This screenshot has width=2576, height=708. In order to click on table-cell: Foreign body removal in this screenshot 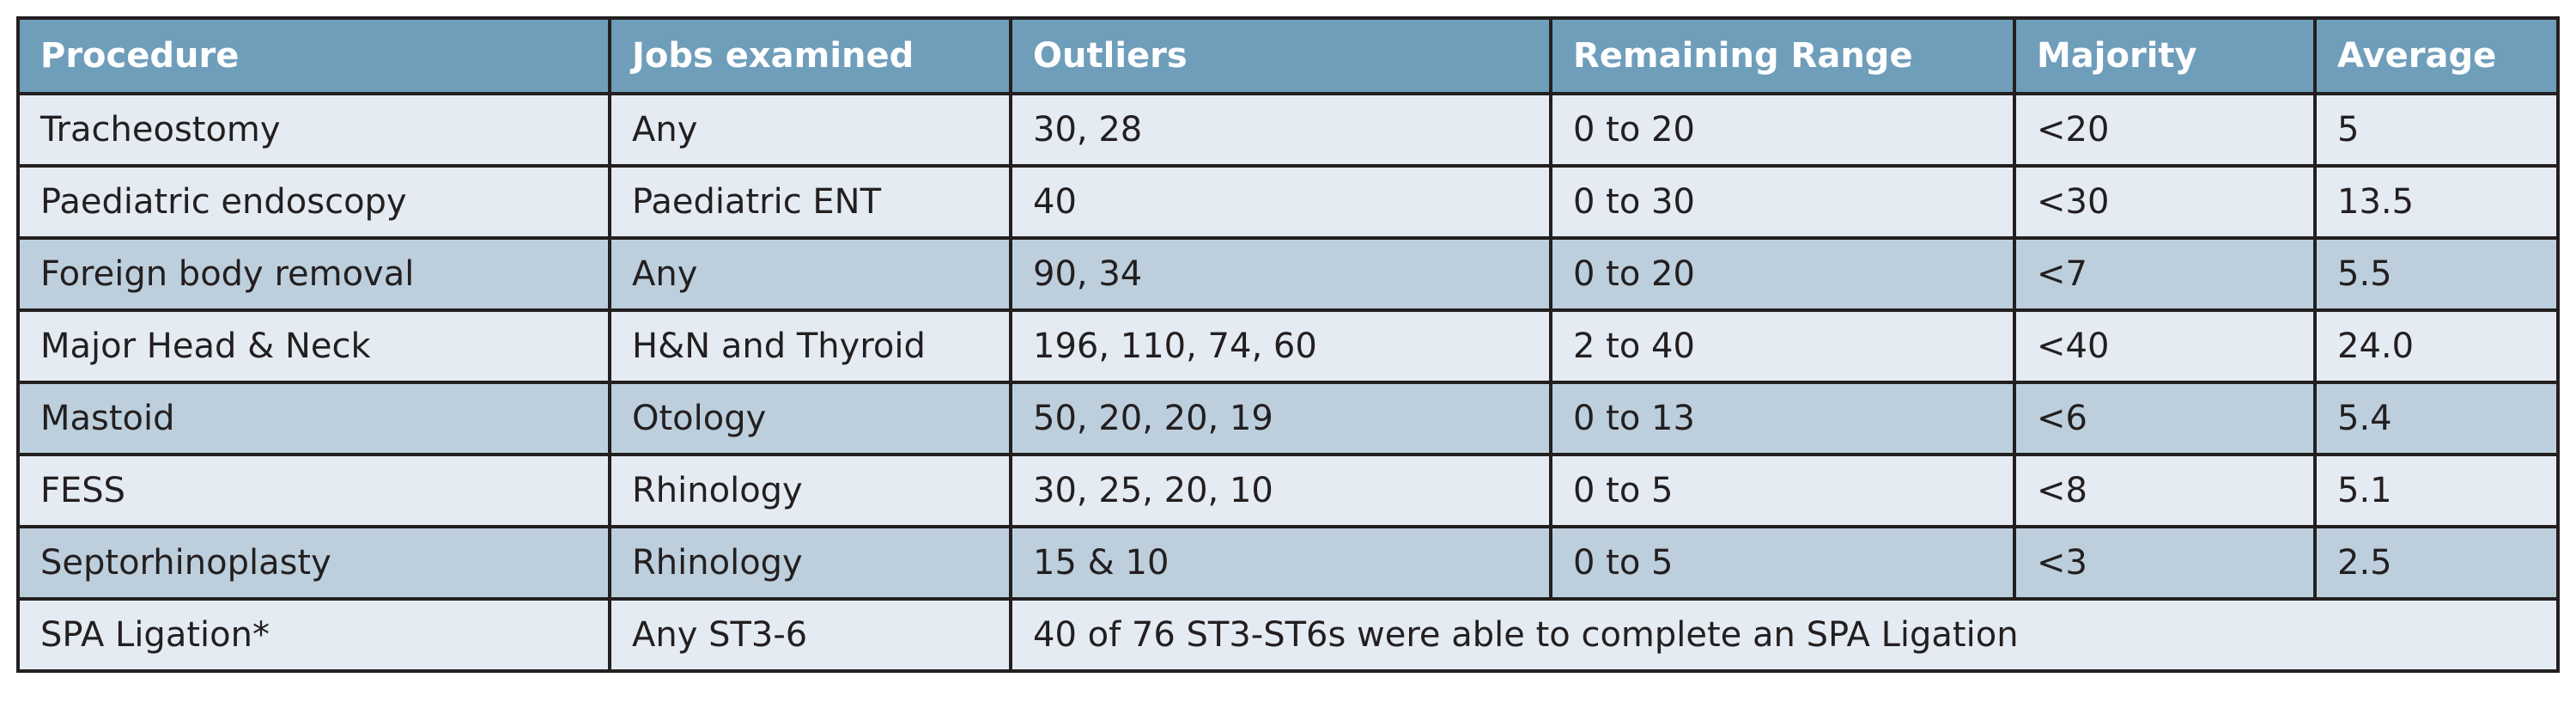, I will do `click(313, 274)`.